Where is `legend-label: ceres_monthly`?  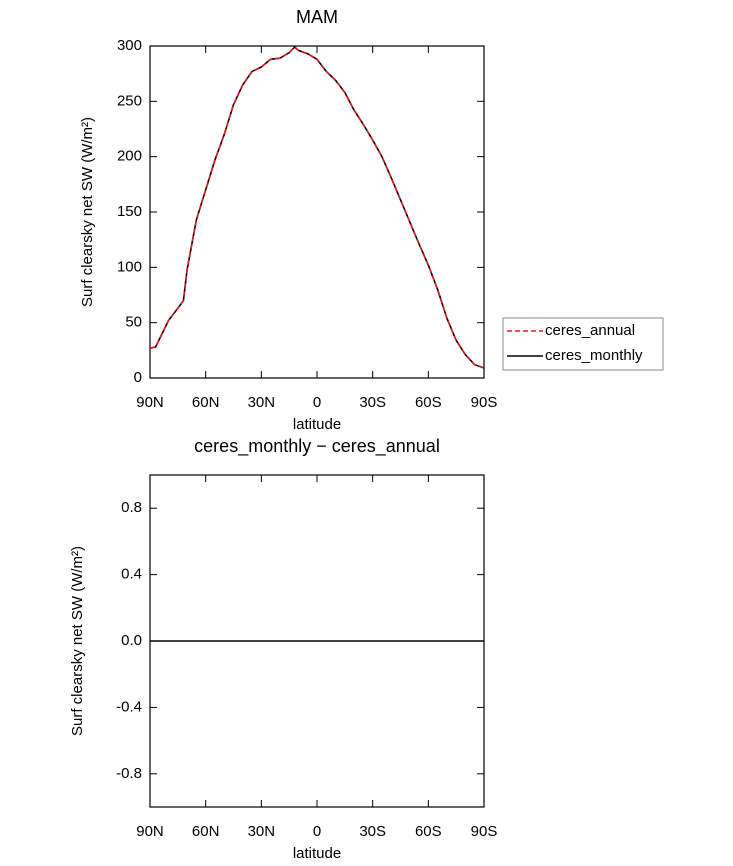 legend-label: ceres_monthly is located at coordinates (594, 355).